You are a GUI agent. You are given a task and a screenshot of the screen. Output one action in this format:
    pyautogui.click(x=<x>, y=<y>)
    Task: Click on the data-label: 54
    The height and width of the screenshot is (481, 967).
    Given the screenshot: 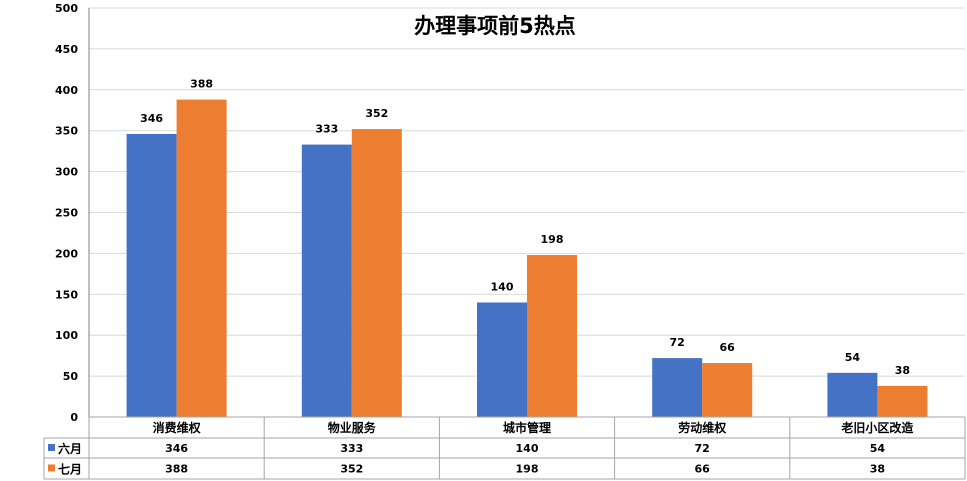 What is the action you would take?
    pyautogui.click(x=853, y=357)
    